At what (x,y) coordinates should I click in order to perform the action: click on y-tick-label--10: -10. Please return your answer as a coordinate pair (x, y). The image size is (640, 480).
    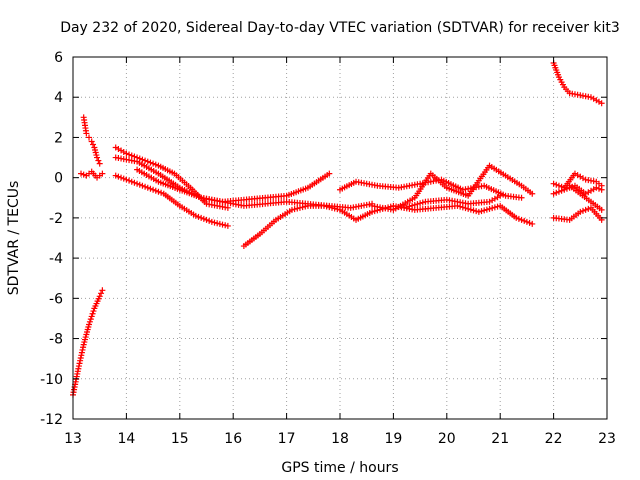
    Looking at the image, I should click on (51, 380).